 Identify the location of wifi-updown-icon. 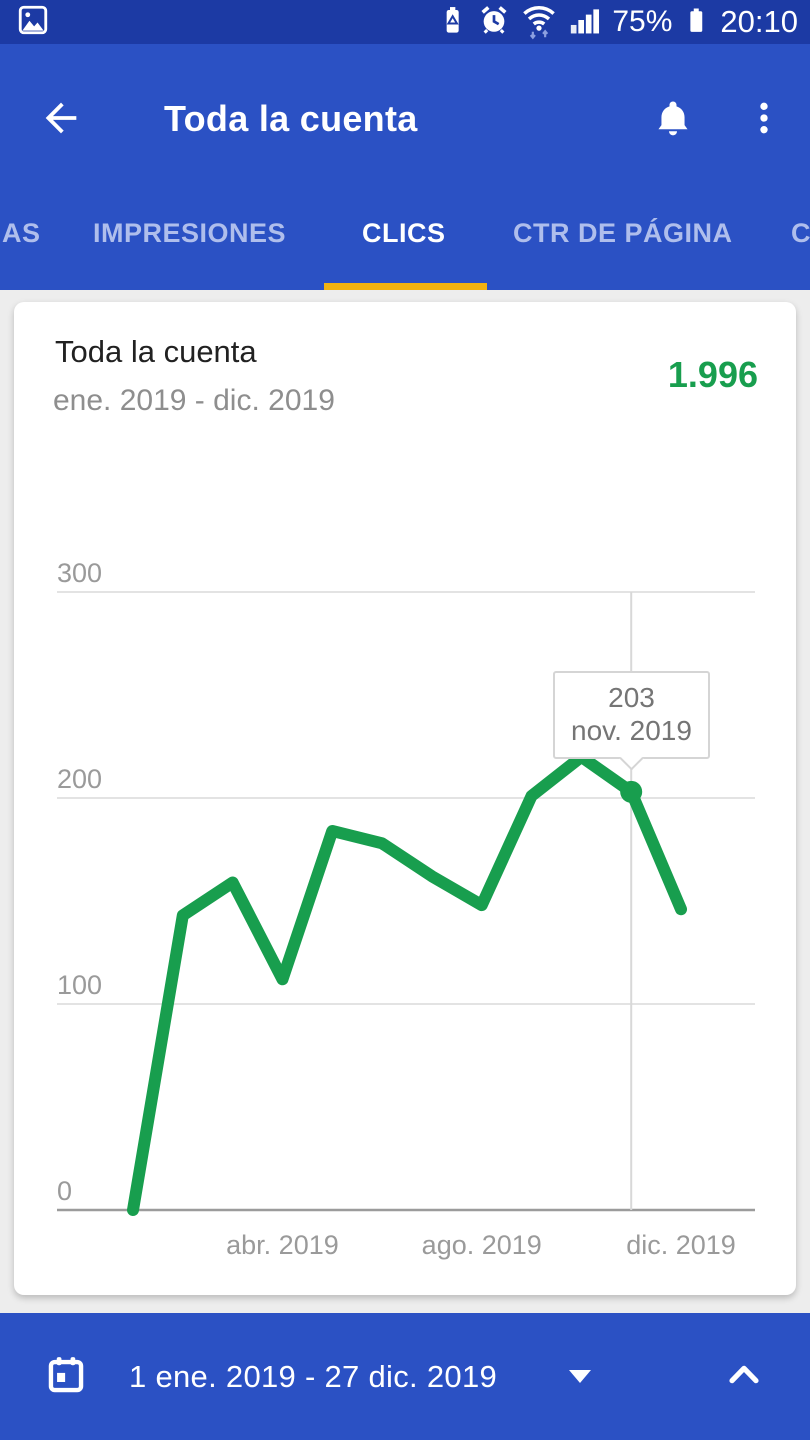
(539, 22).